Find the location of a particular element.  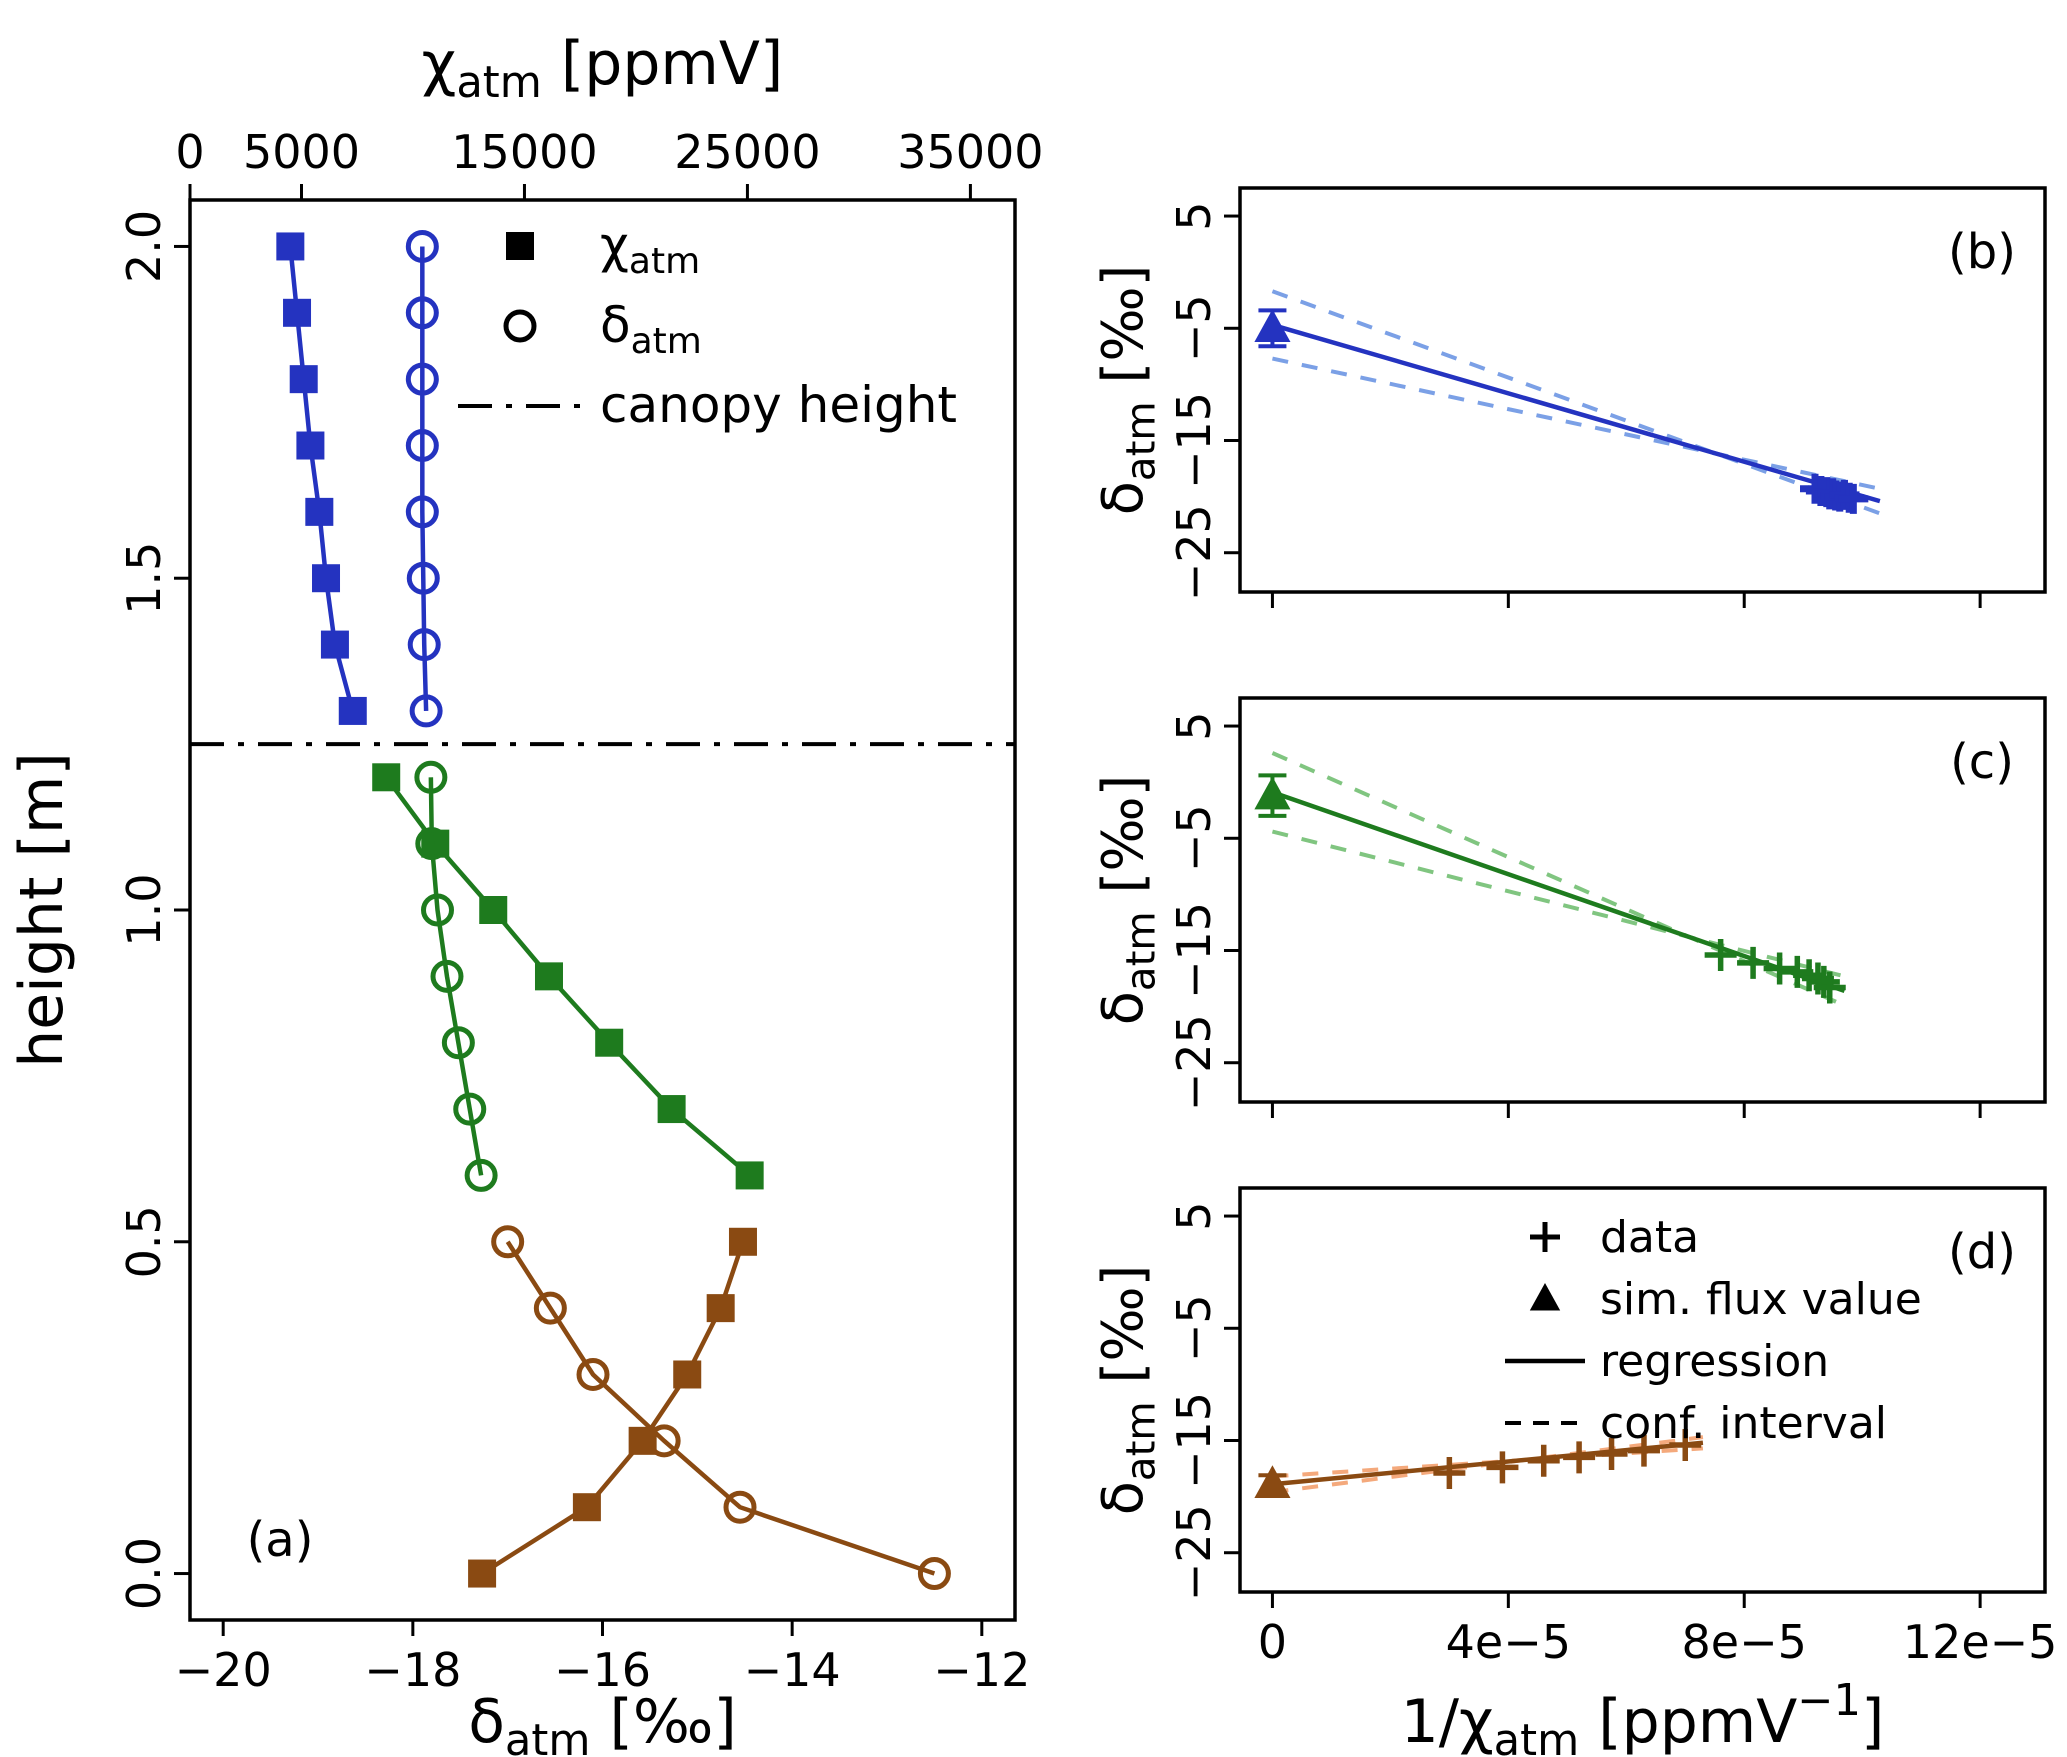

top-tick-label: 5000 is located at coordinates (301, 152).